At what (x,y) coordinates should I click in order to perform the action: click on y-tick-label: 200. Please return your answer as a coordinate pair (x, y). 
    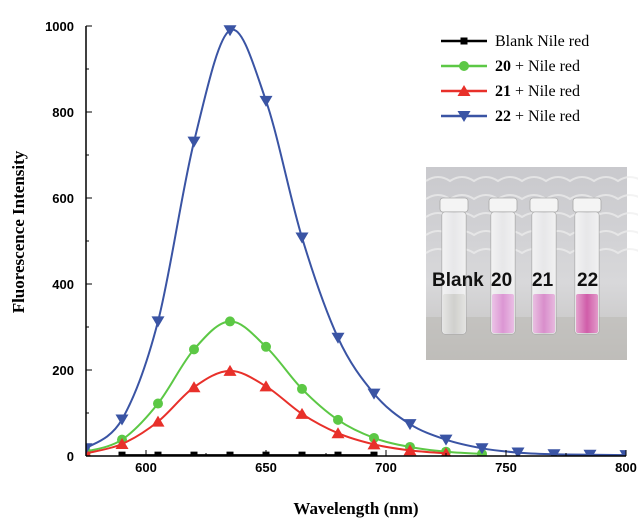
    Looking at the image, I should click on (63, 370).